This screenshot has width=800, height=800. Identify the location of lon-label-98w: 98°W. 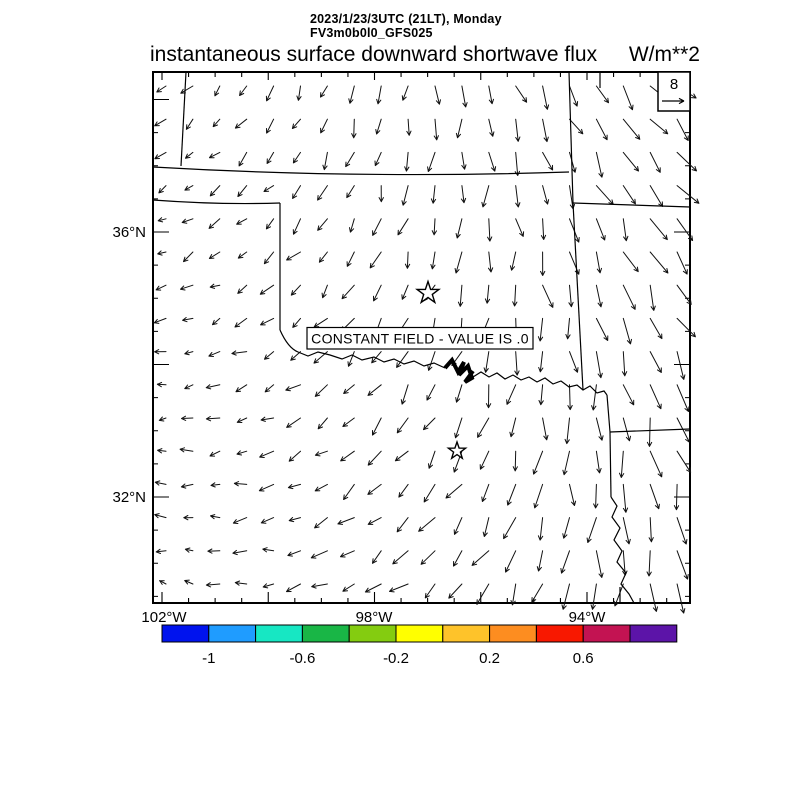
(375, 617).